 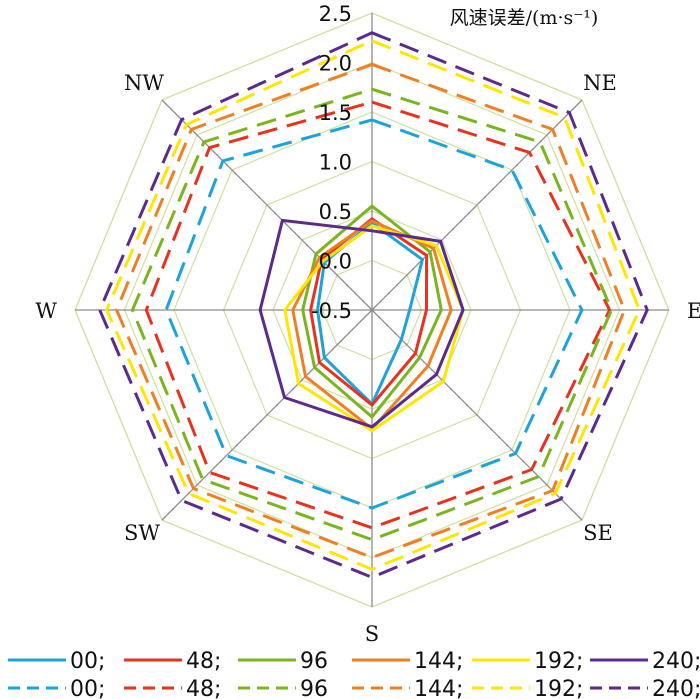 What do you see at coordinates (372, 634) in the screenshot?
I see `direction-label-s: S` at bounding box center [372, 634].